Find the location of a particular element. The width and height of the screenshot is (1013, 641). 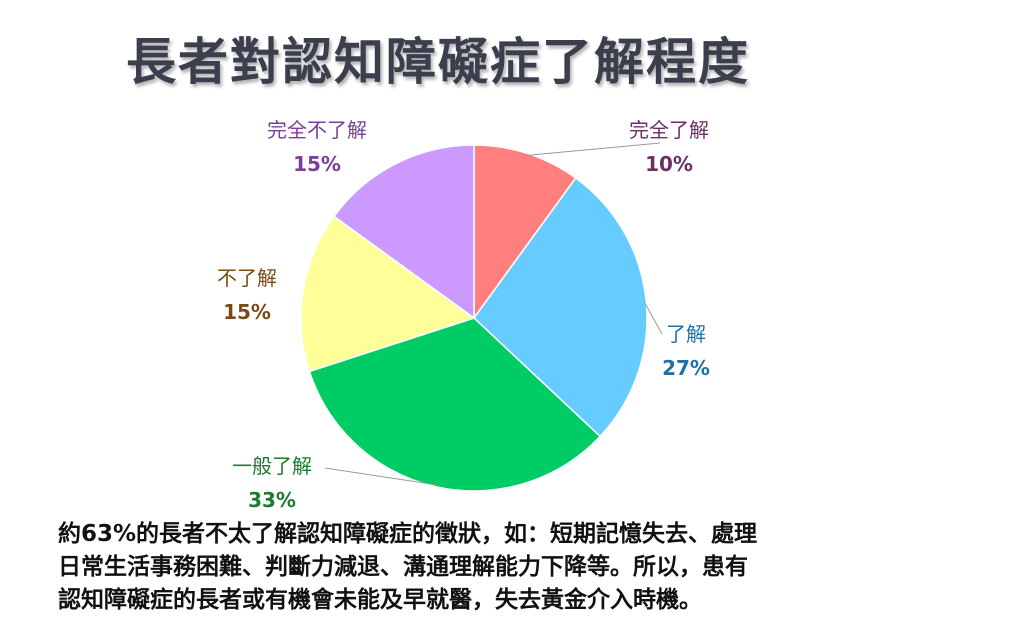

caption-line-1: 約63%的長者不太了解認知障礙症的徵狀，如：短期記憶失去、處理 is located at coordinates (408, 534).